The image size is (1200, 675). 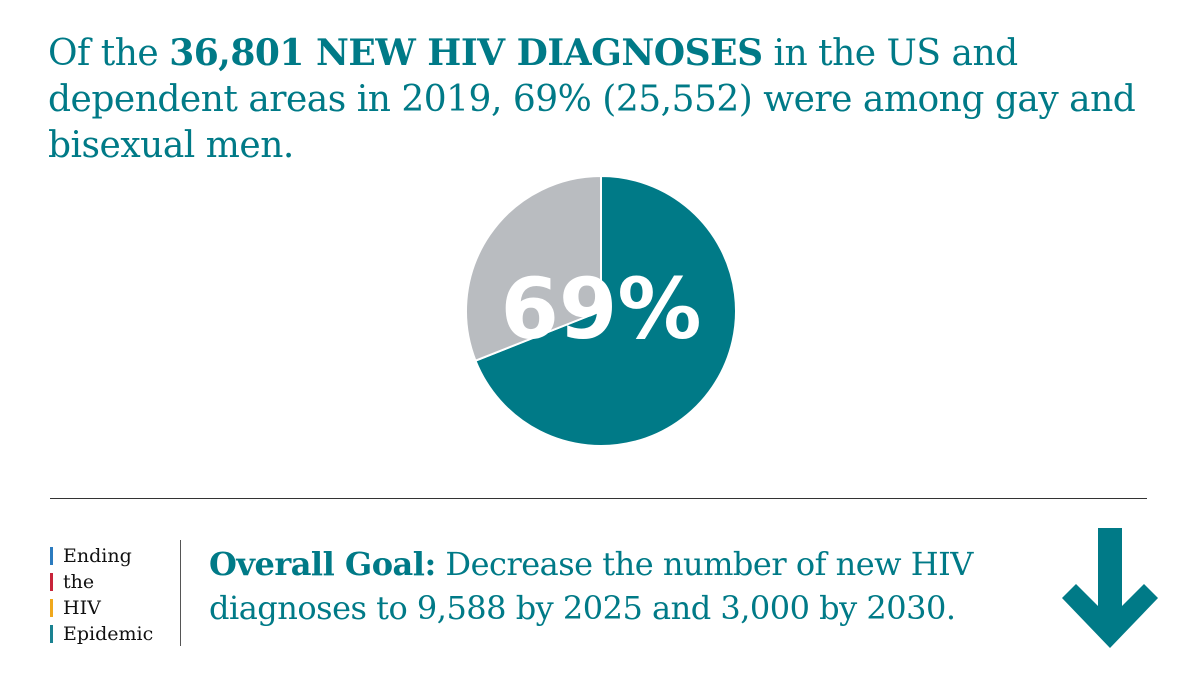 What do you see at coordinates (180, 593) in the screenshot?
I see `logo-separator` at bounding box center [180, 593].